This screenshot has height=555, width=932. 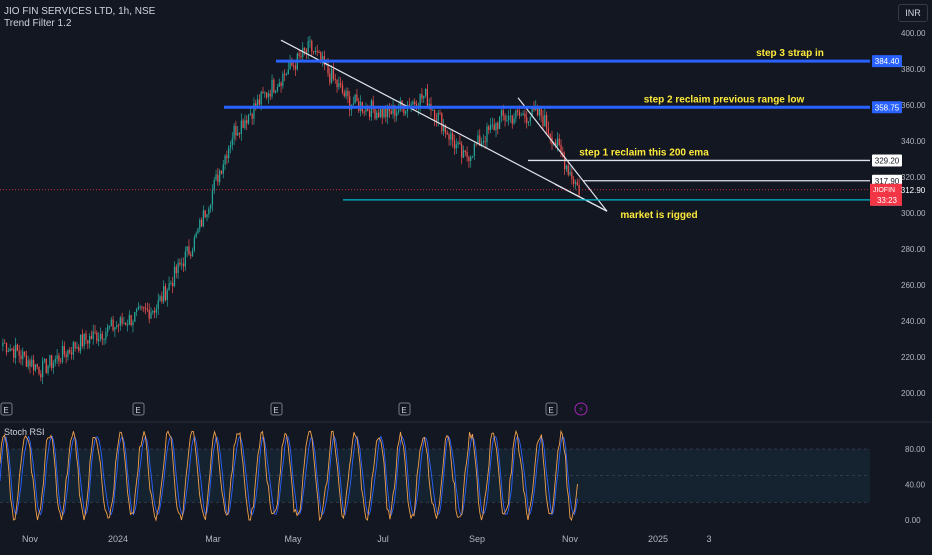 I want to click on y-tick-label: 340.00, so click(x=913, y=141).